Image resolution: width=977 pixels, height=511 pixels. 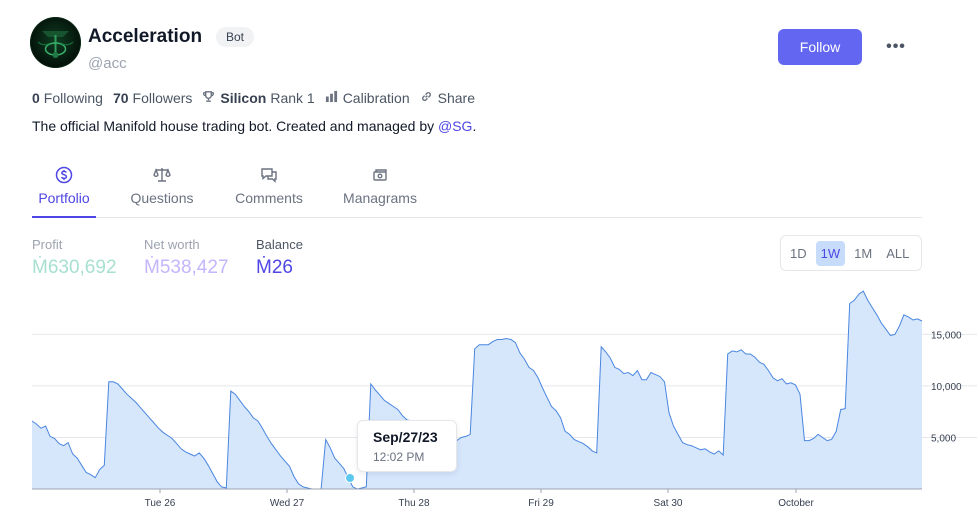 I want to click on tab-comments: Comments, so click(x=269, y=192).